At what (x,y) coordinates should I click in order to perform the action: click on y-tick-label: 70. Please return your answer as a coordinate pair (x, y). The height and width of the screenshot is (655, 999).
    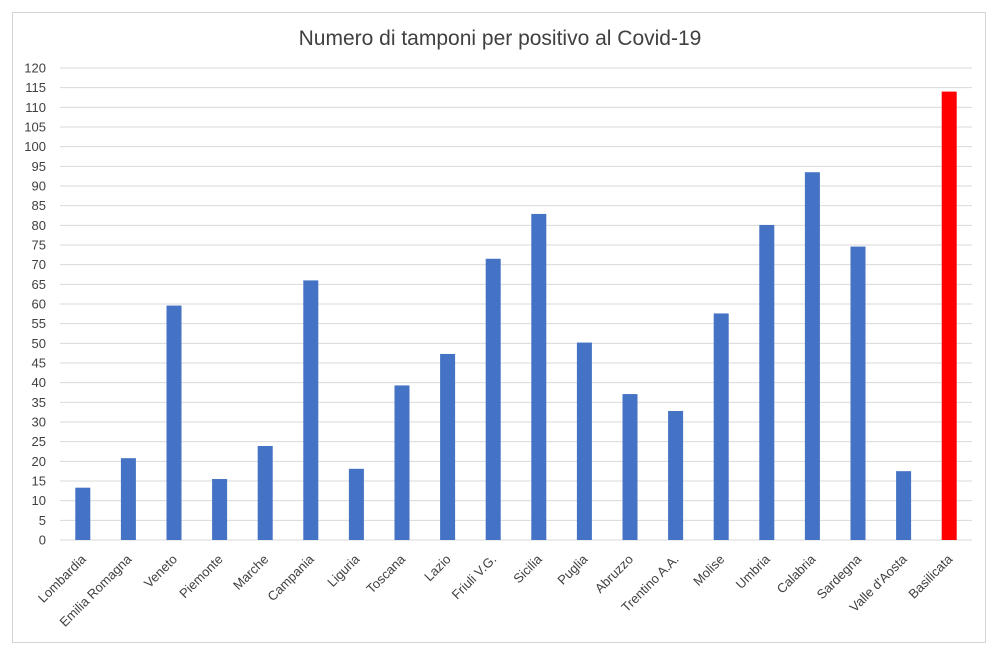
    Looking at the image, I should click on (39, 264).